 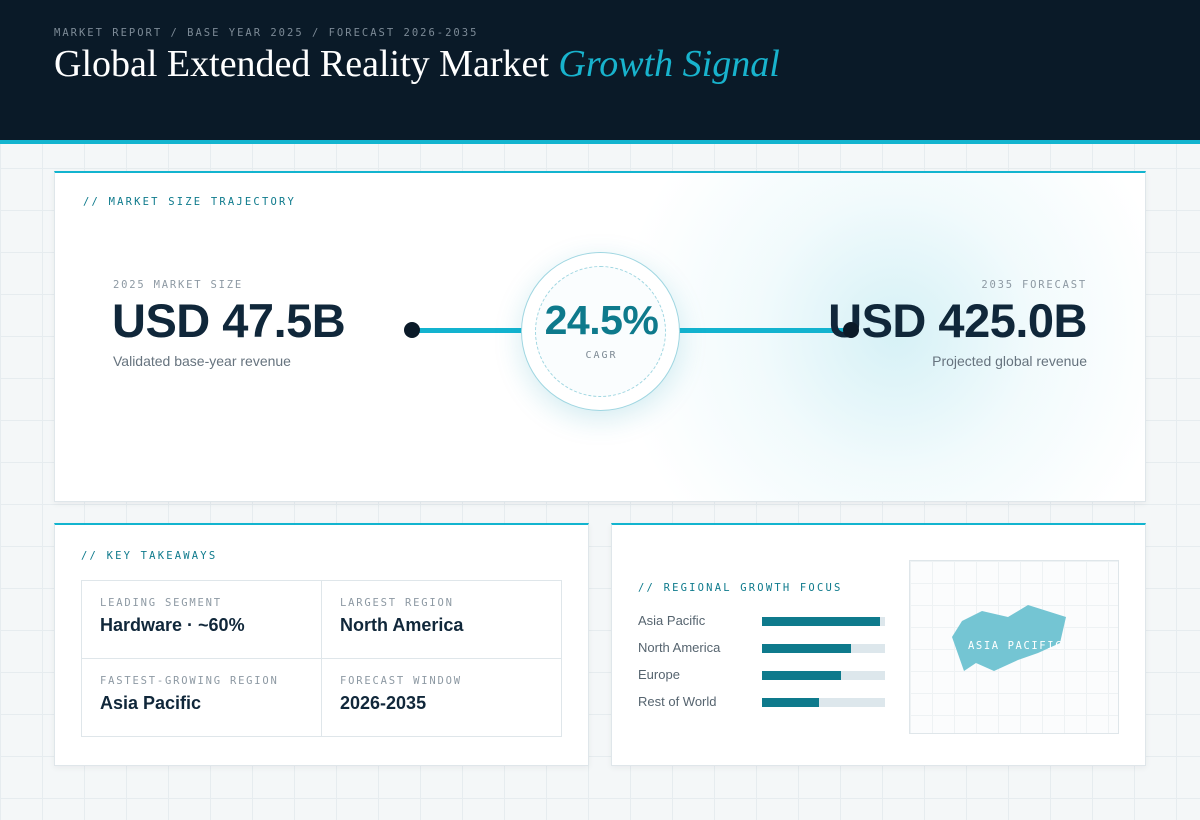 I want to click on takeaway-value: Hardware · ~60%, so click(x=172, y=625).